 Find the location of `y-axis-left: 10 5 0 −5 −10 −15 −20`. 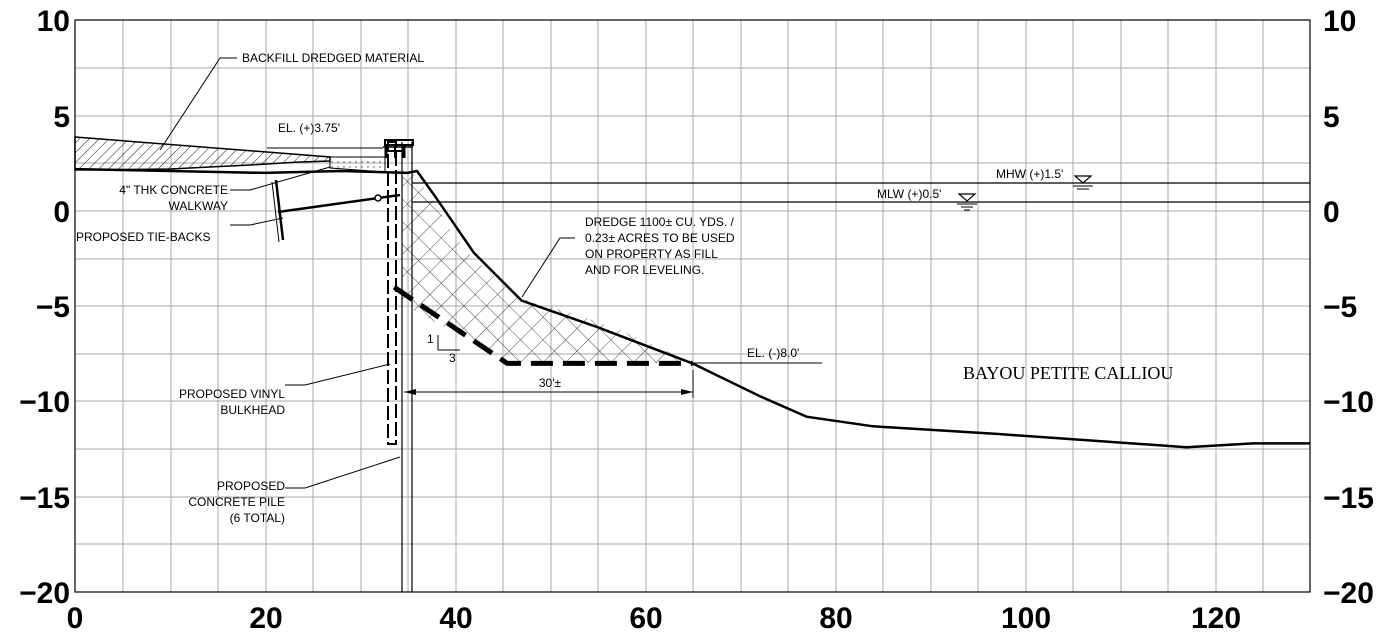

y-axis-left: 10 5 0 −5 −10 −15 −20 is located at coordinates (44, 307).